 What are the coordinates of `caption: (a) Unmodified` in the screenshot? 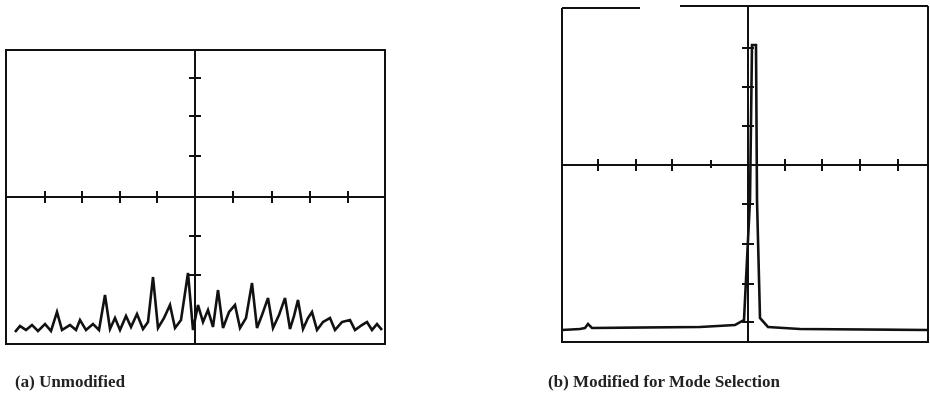 It's located at (70, 381).